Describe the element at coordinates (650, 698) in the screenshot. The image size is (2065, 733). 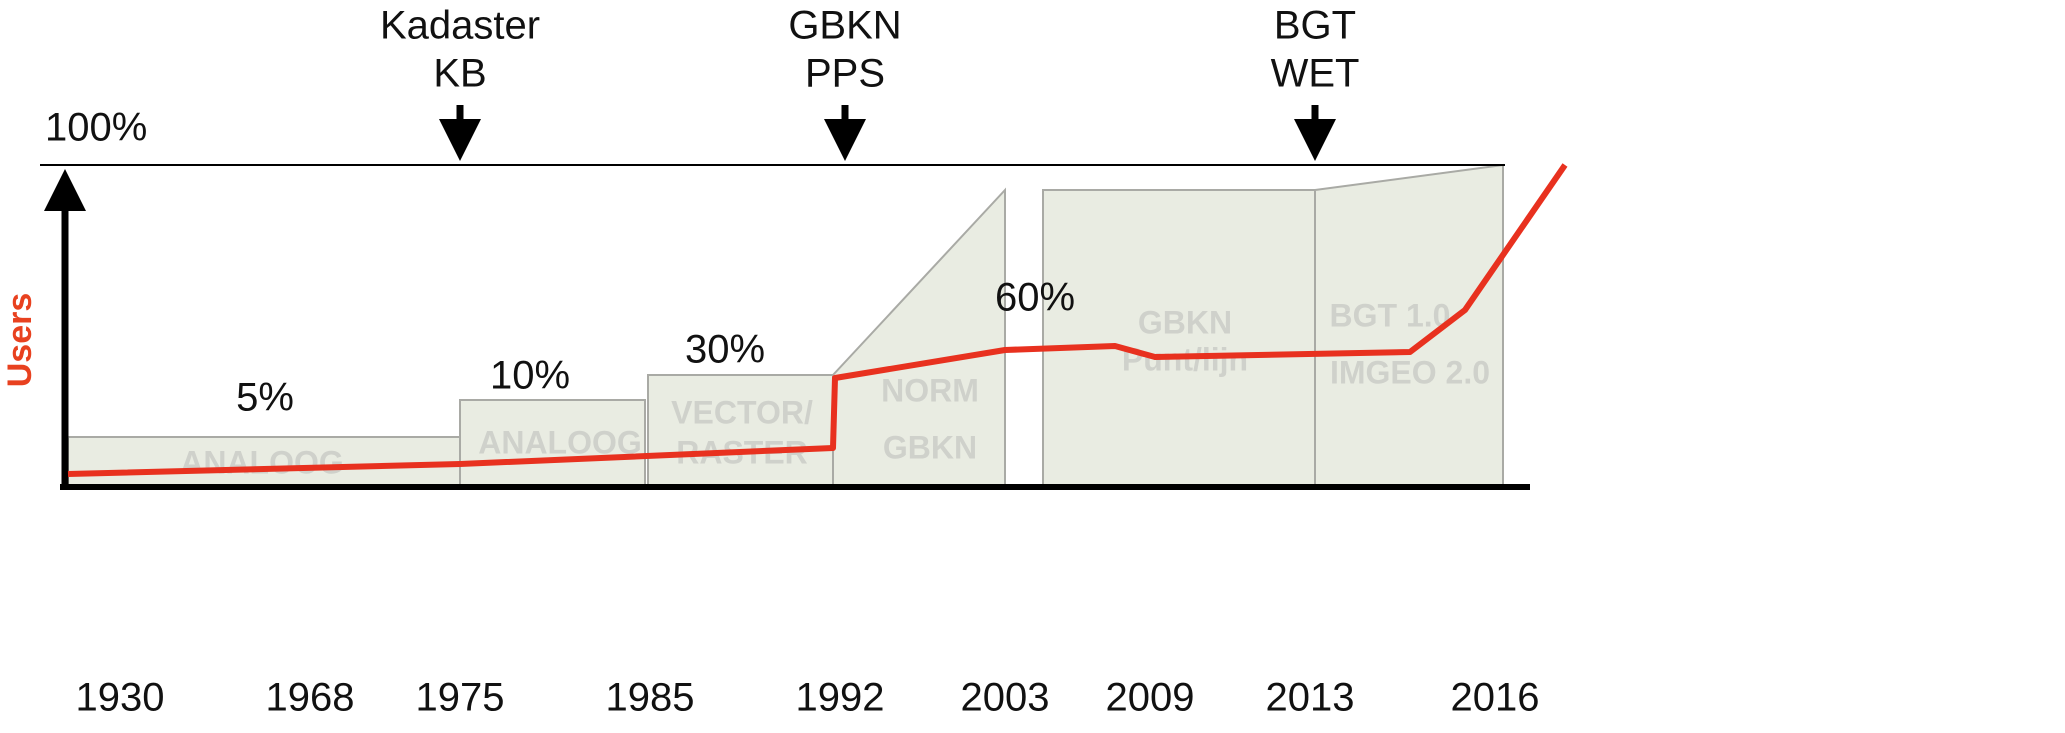
I see `year-label: 1985` at that location.